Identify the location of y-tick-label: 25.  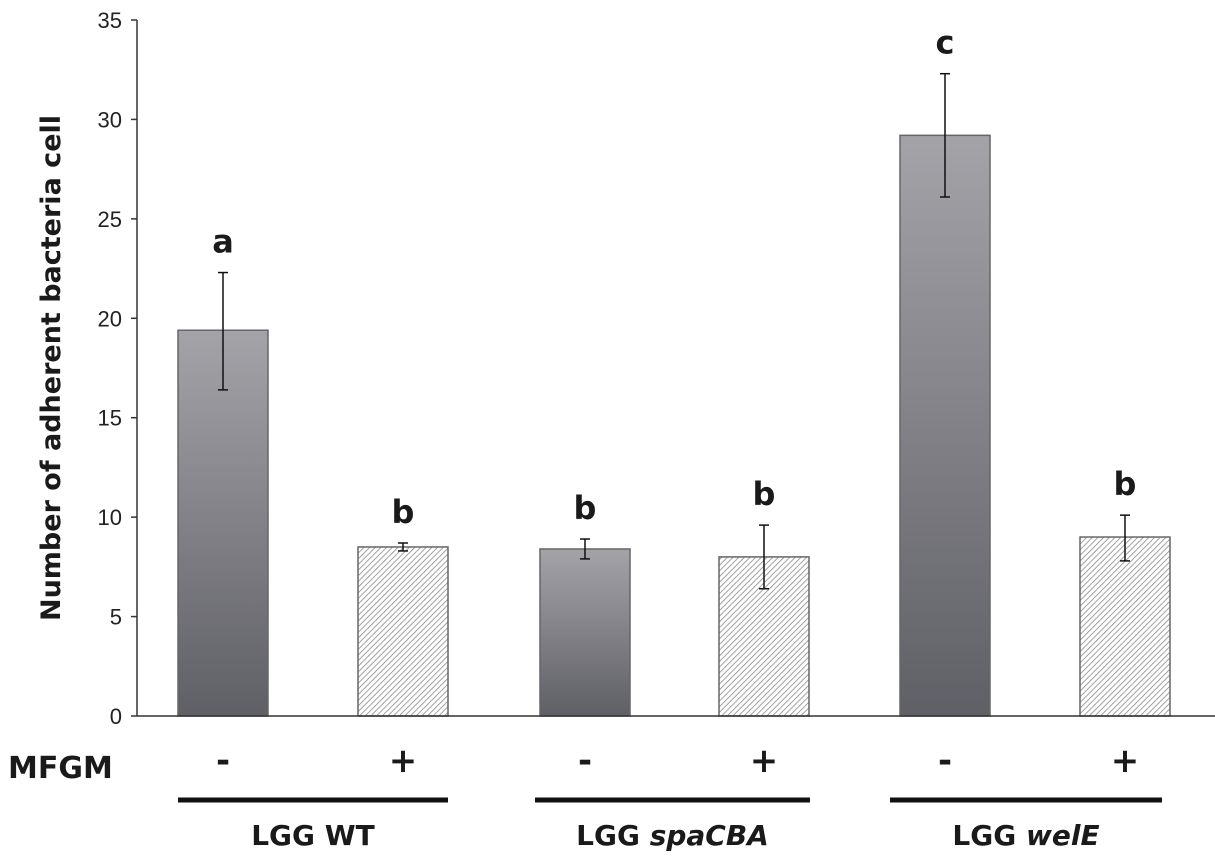
(110, 219).